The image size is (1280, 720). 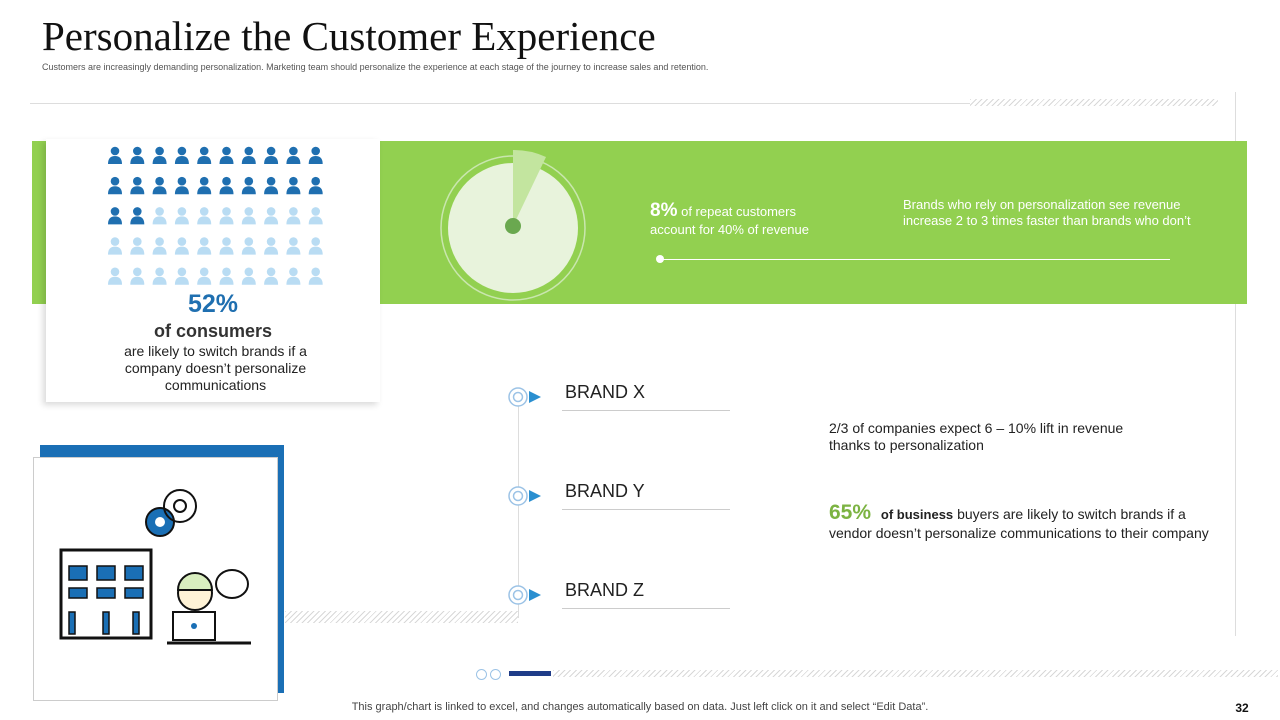 I want to click on brand-row: BRAND Z, so click(x=620, y=596).